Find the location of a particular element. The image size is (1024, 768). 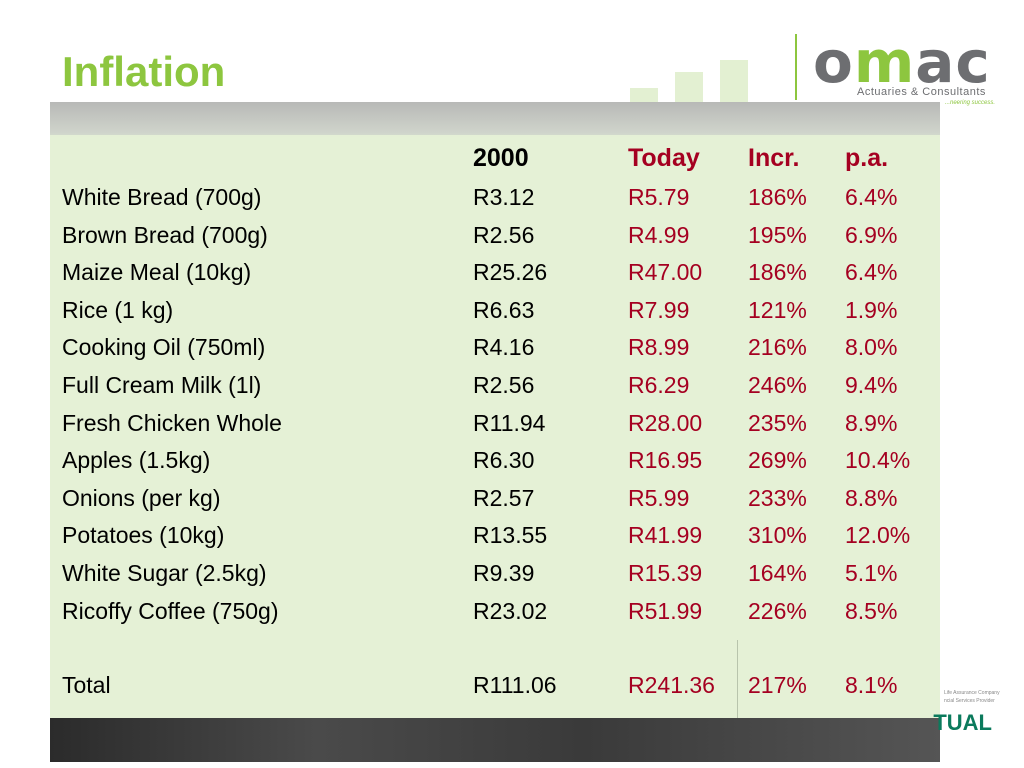

cell-pa: 10.4% is located at coordinates (878, 460).